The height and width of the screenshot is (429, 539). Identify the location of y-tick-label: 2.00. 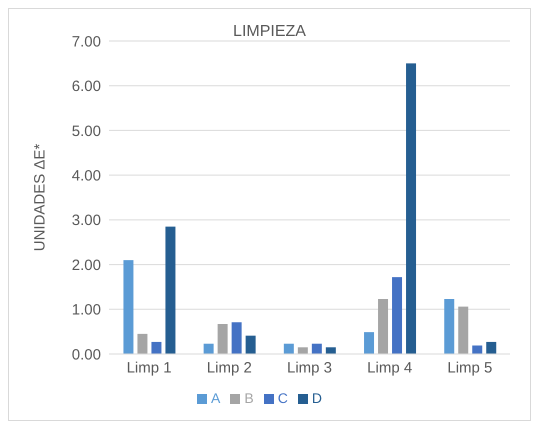
(86, 265).